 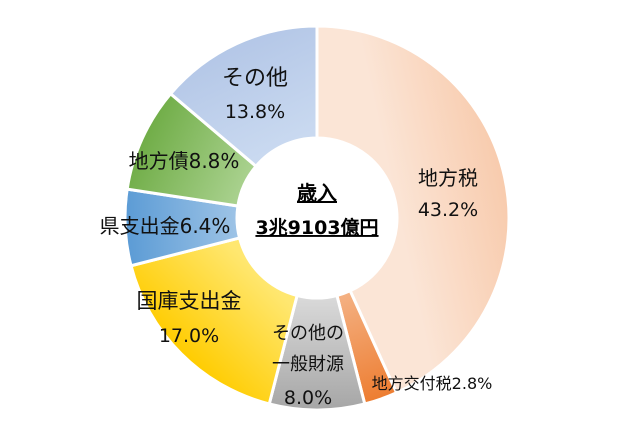 I want to click on center-label-total: 3兆9103億円, so click(x=316, y=227).